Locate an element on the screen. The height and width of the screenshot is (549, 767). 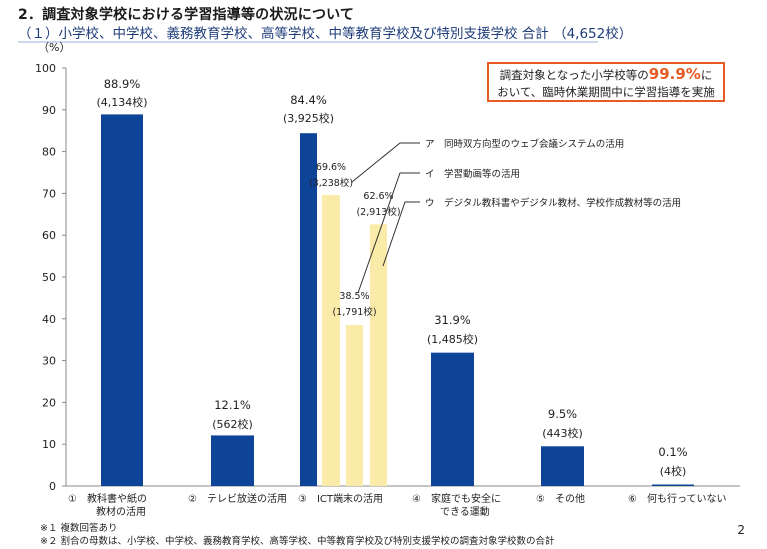
bar-value-label: 88.9% is located at coordinates (122, 84).